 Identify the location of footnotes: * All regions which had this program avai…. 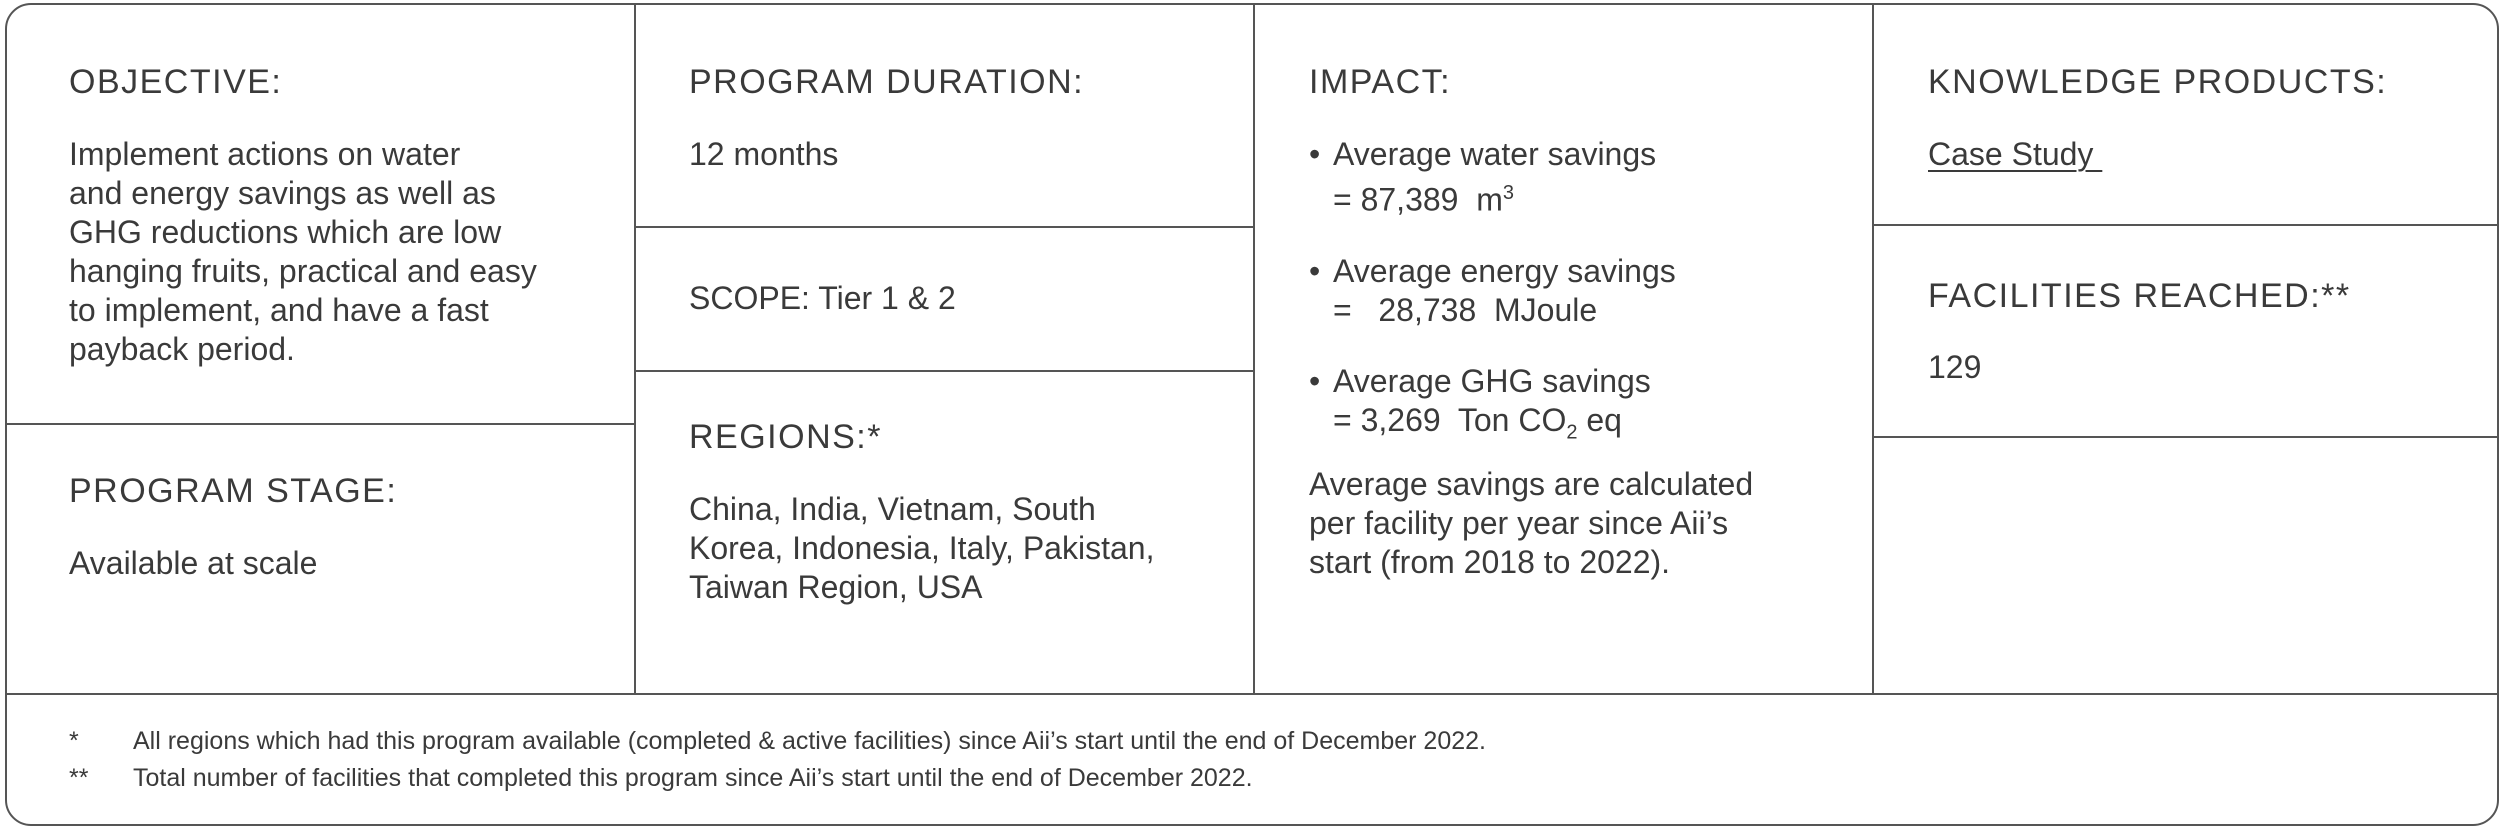
(777, 760).